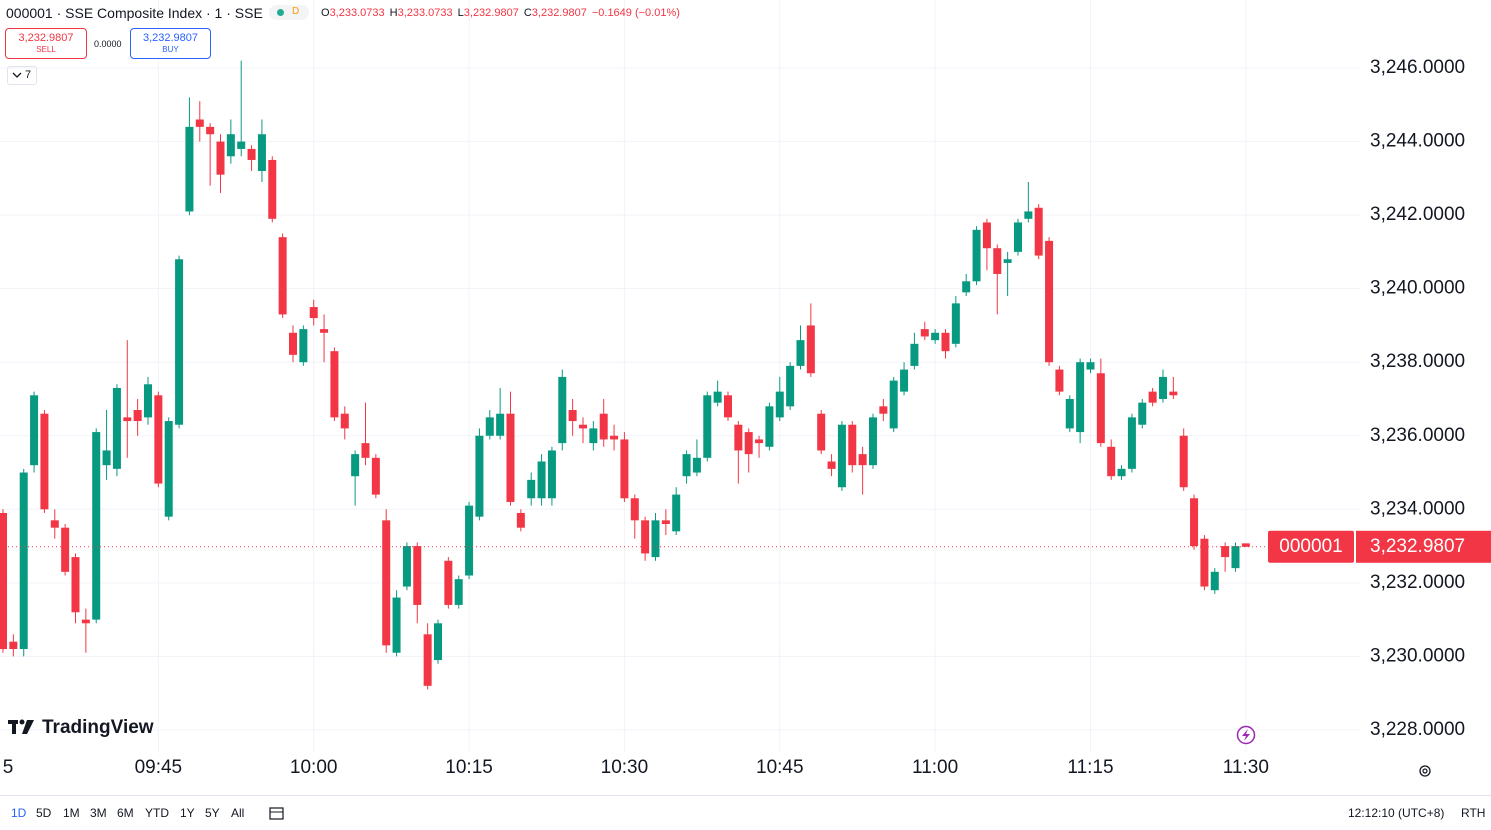 Image resolution: width=1491 pixels, height=830 pixels. Describe the element at coordinates (108, 44) in the screenshot. I see `spread: 0.0000` at that location.